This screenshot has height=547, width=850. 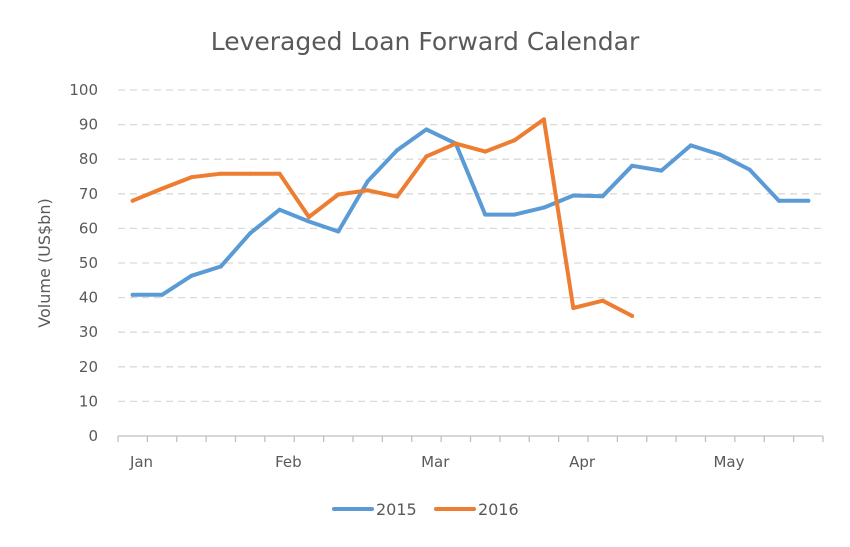 What do you see at coordinates (396, 509) in the screenshot?
I see `legend-label-2015: 2015` at bounding box center [396, 509].